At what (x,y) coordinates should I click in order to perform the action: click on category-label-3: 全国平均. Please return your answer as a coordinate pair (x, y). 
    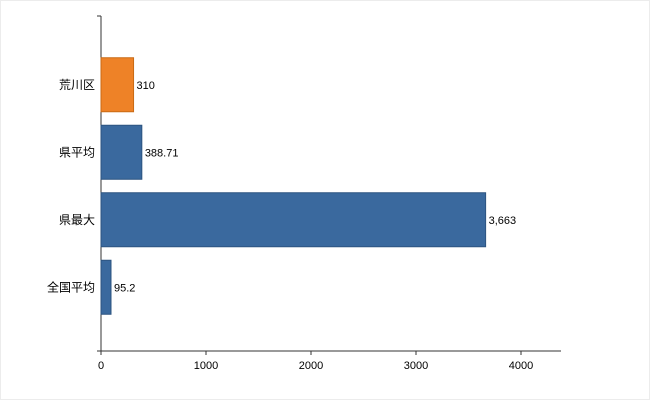
    Looking at the image, I should click on (71, 286).